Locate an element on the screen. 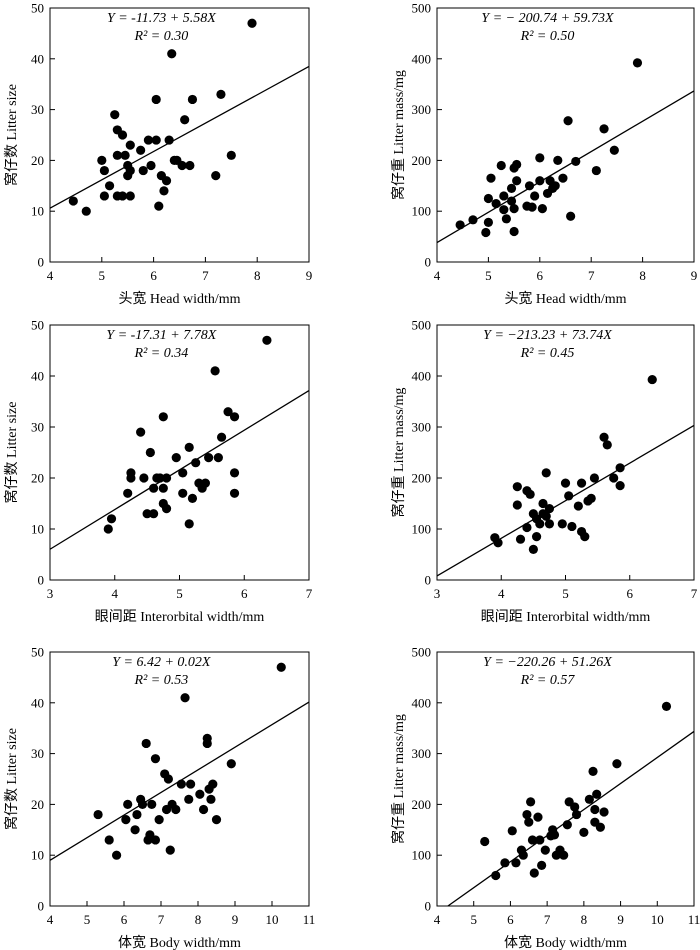 Image resolution: width=700 pixels, height=950 pixels. regression-equation: Y = -17.31 + 7.78X is located at coordinates (161, 335).